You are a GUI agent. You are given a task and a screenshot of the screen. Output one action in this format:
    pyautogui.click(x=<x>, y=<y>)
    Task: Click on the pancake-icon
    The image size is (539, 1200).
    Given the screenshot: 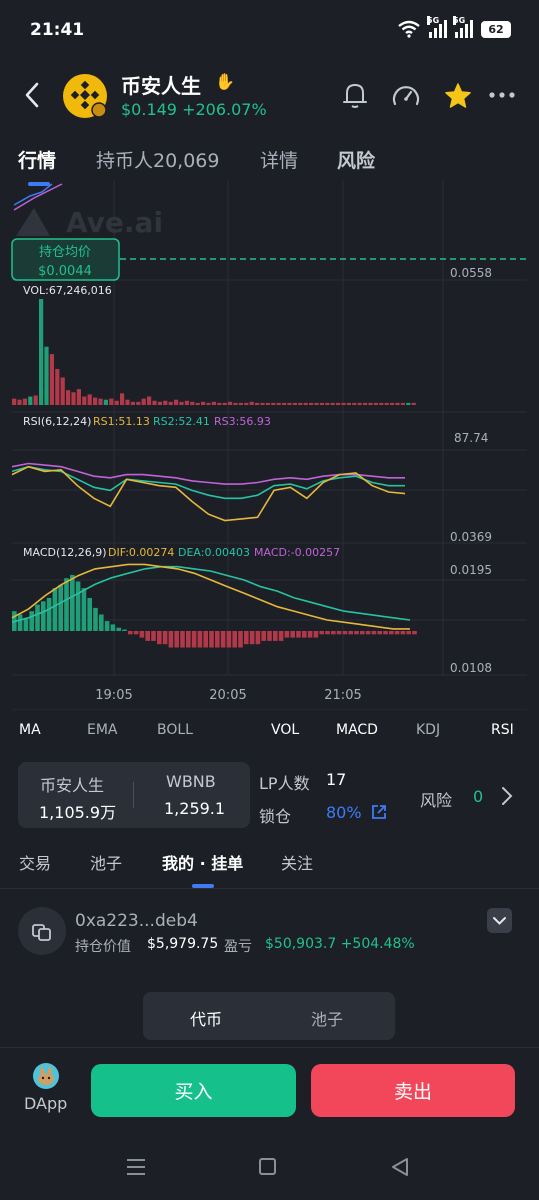 What is the action you would take?
    pyautogui.click(x=46, y=1076)
    